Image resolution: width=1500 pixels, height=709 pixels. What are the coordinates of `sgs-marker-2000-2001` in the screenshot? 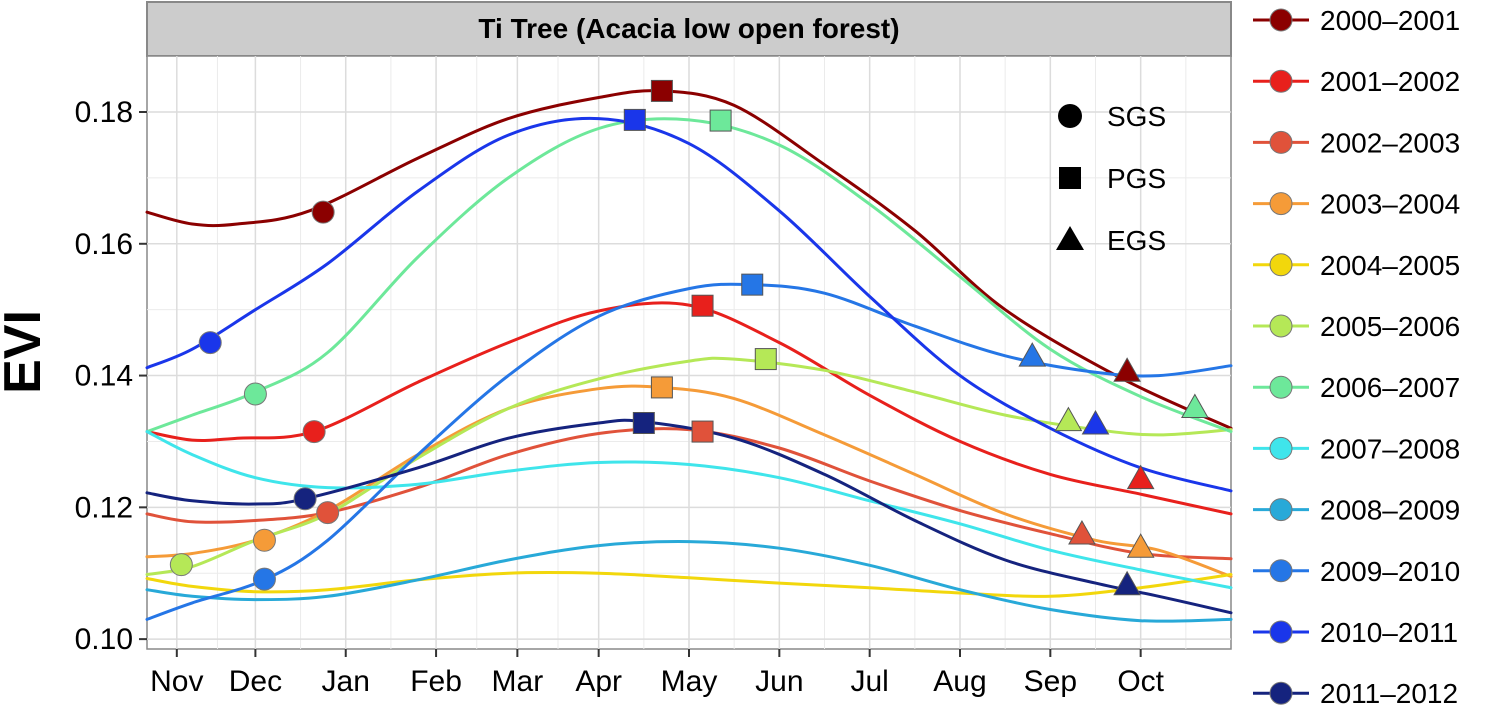 It's located at (323, 212).